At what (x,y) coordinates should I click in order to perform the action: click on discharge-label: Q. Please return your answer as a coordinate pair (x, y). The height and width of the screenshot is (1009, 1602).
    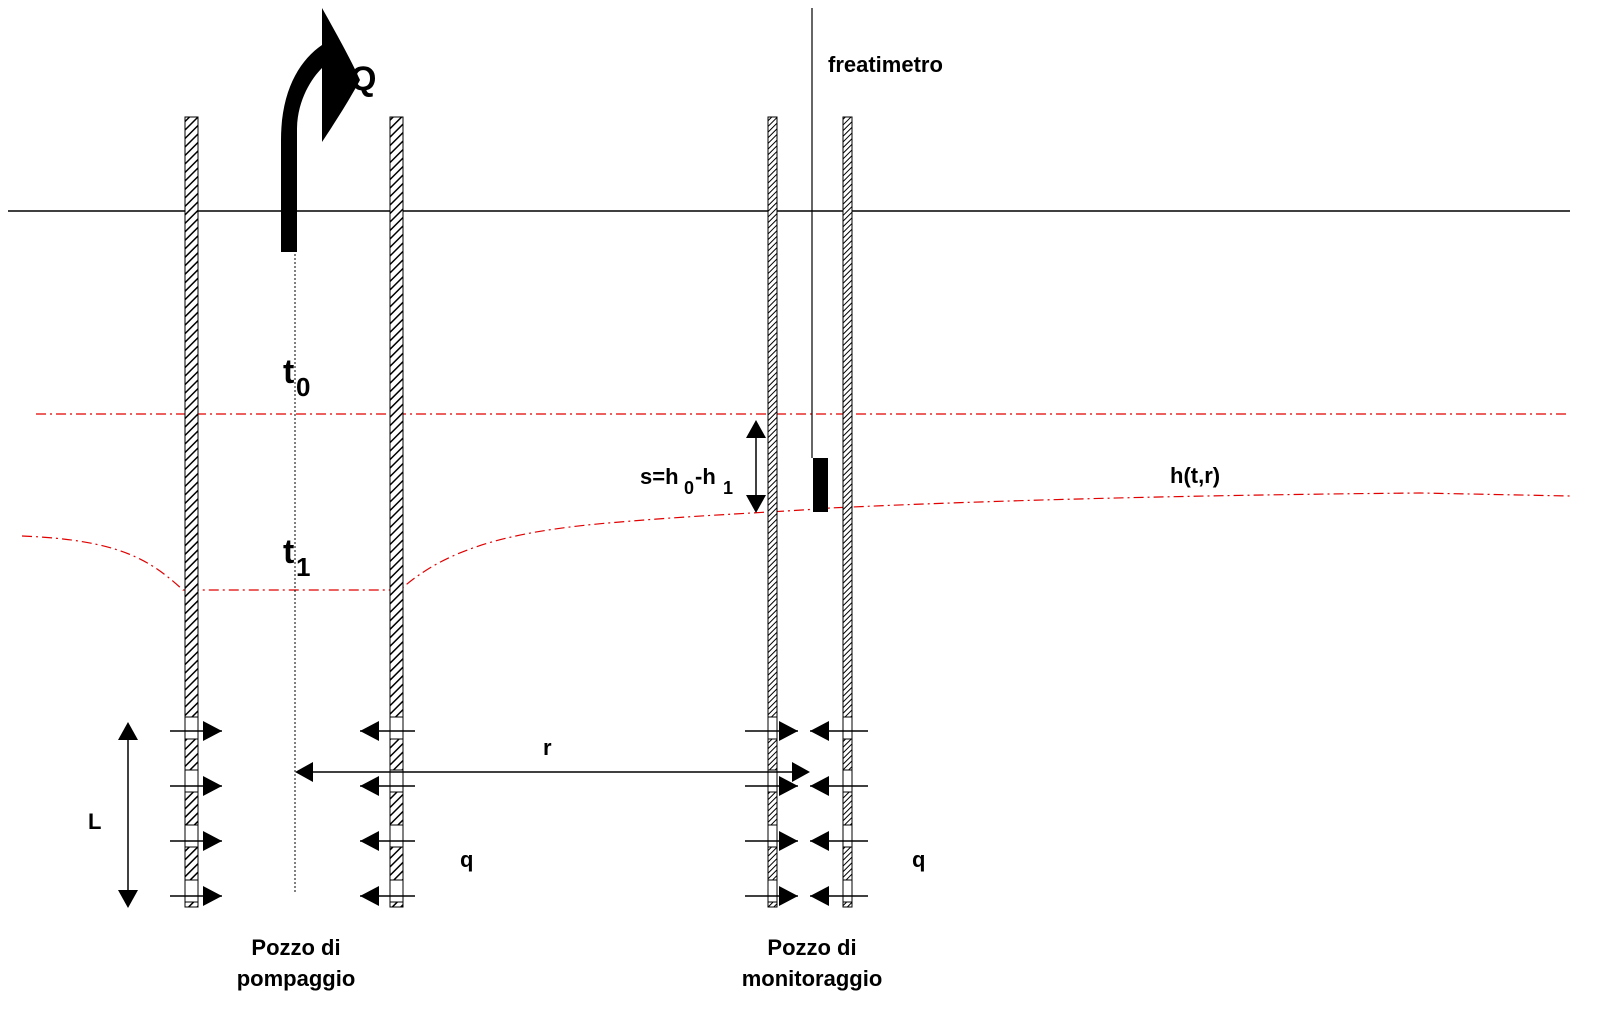
    Looking at the image, I should click on (363, 79).